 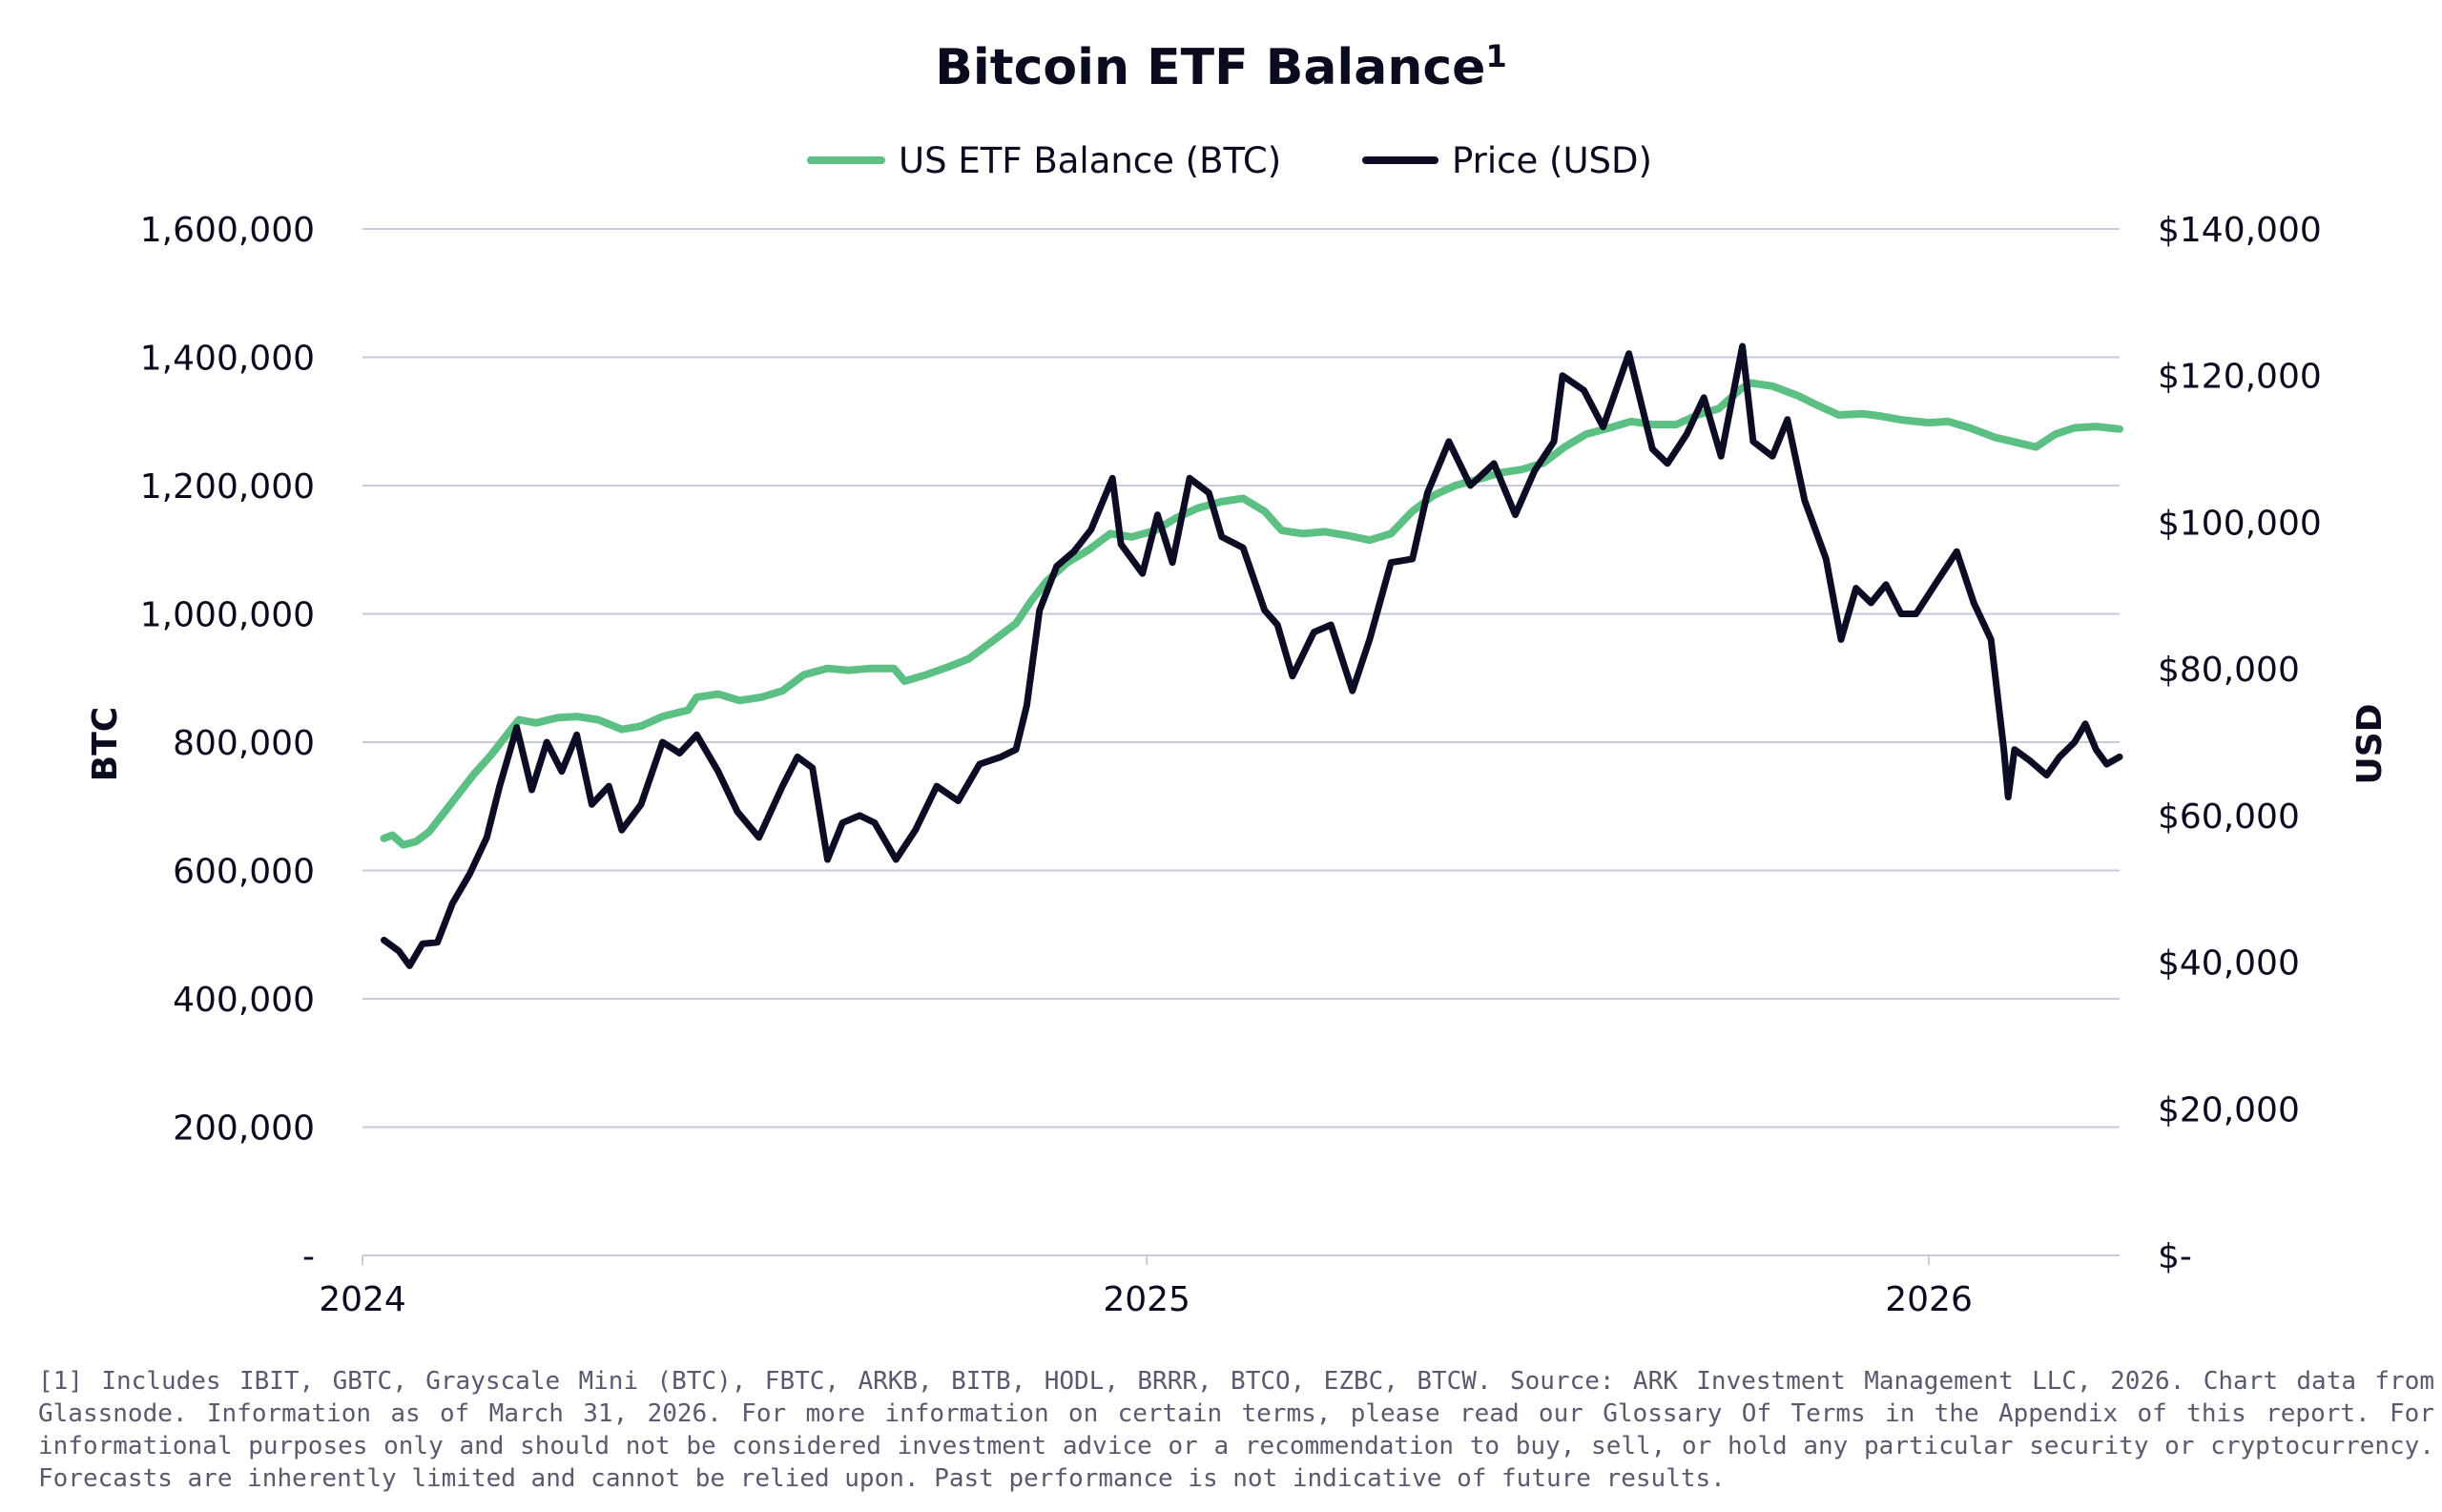 What do you see at coordinates (2229, 964) in the screenshot?
I see `y-right-tick-label: $40,000` at bounding box center [2229, 964].